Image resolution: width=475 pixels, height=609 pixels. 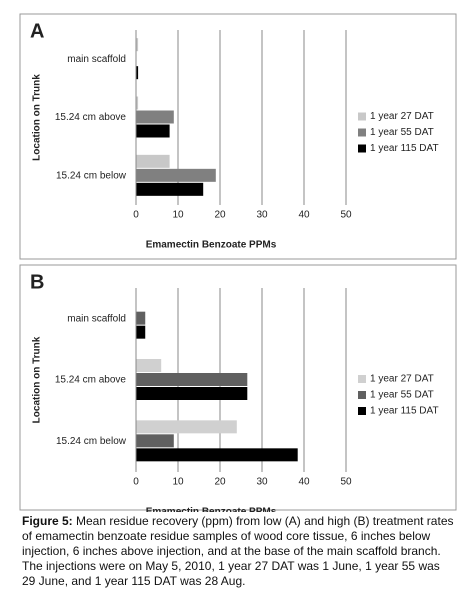 I want to click on caption-label: Figure 5:, so click(x=47, y=521).